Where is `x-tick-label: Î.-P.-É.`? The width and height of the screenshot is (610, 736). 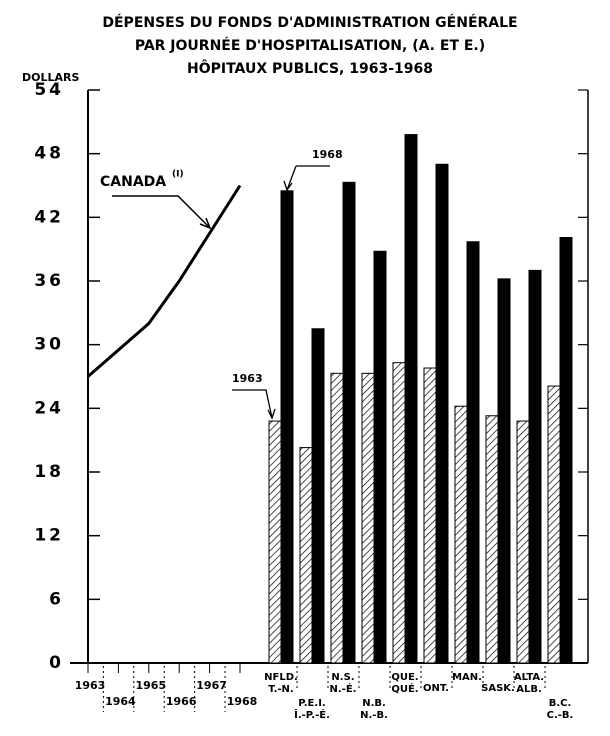 x-tick-label: Î.-P.-É. is located at coordinates (312, 714).